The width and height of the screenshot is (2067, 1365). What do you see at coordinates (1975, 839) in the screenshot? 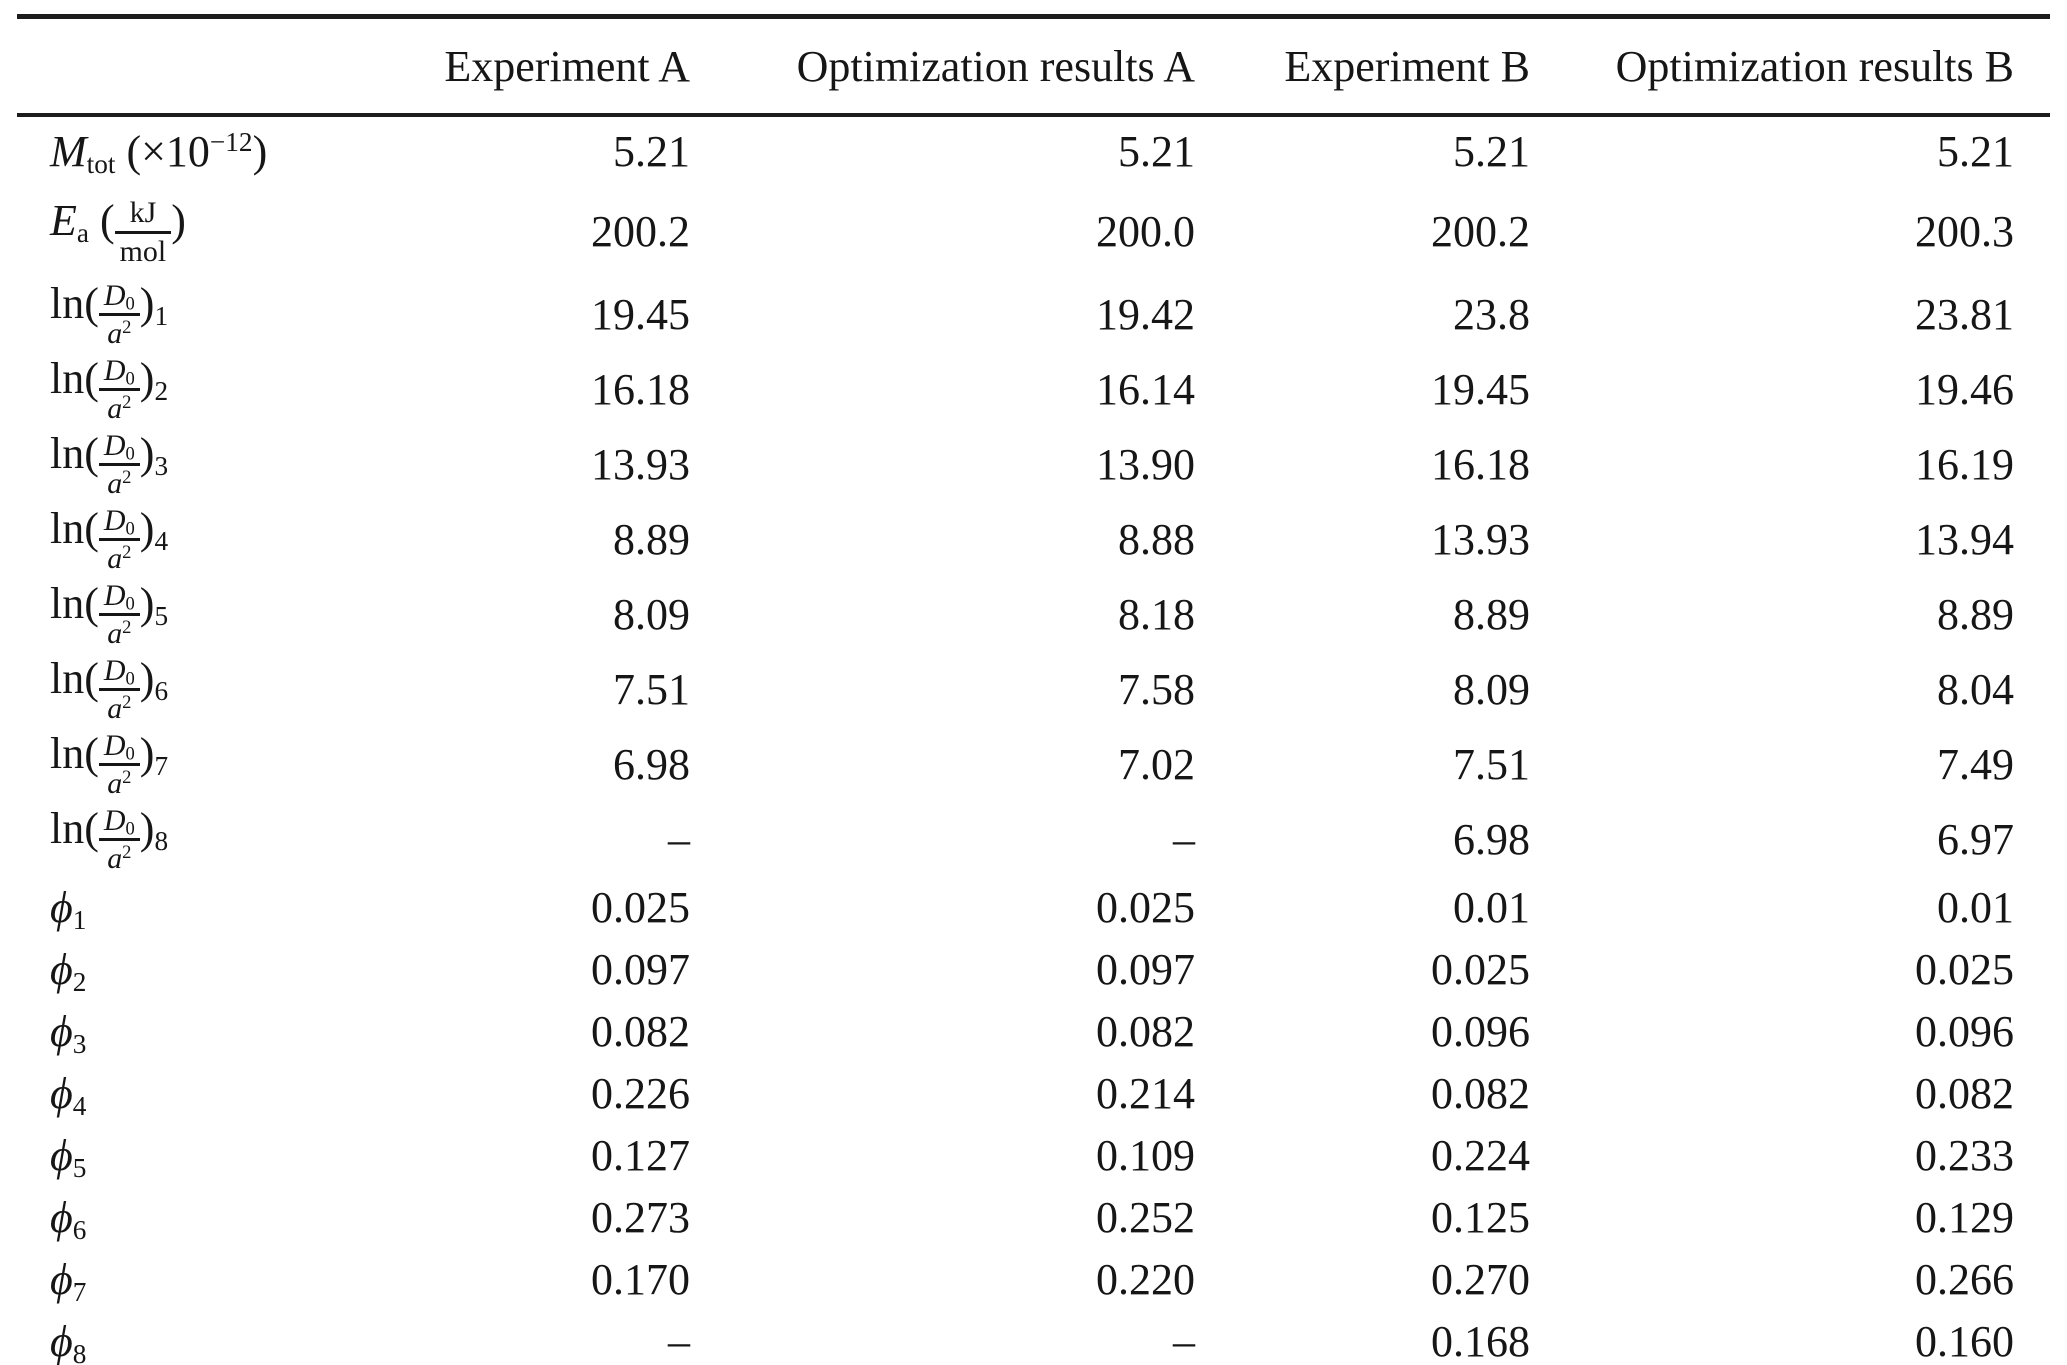
I see `cell-value: 6.97` at bounding box center [1975, 839].